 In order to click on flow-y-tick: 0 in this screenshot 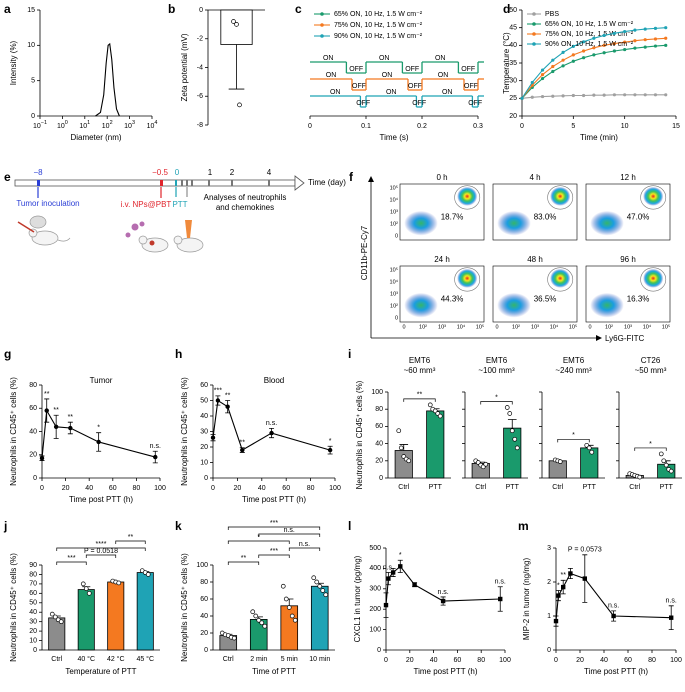, I will do `click(396, 236)`.